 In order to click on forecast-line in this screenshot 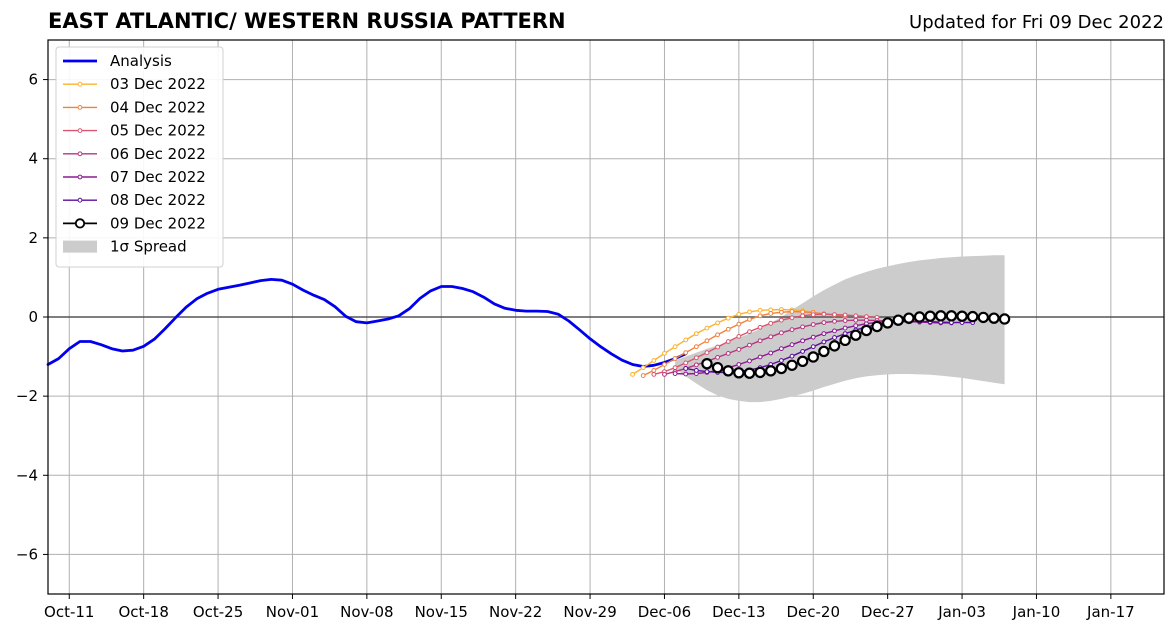, I will do `click(765, 344)`.